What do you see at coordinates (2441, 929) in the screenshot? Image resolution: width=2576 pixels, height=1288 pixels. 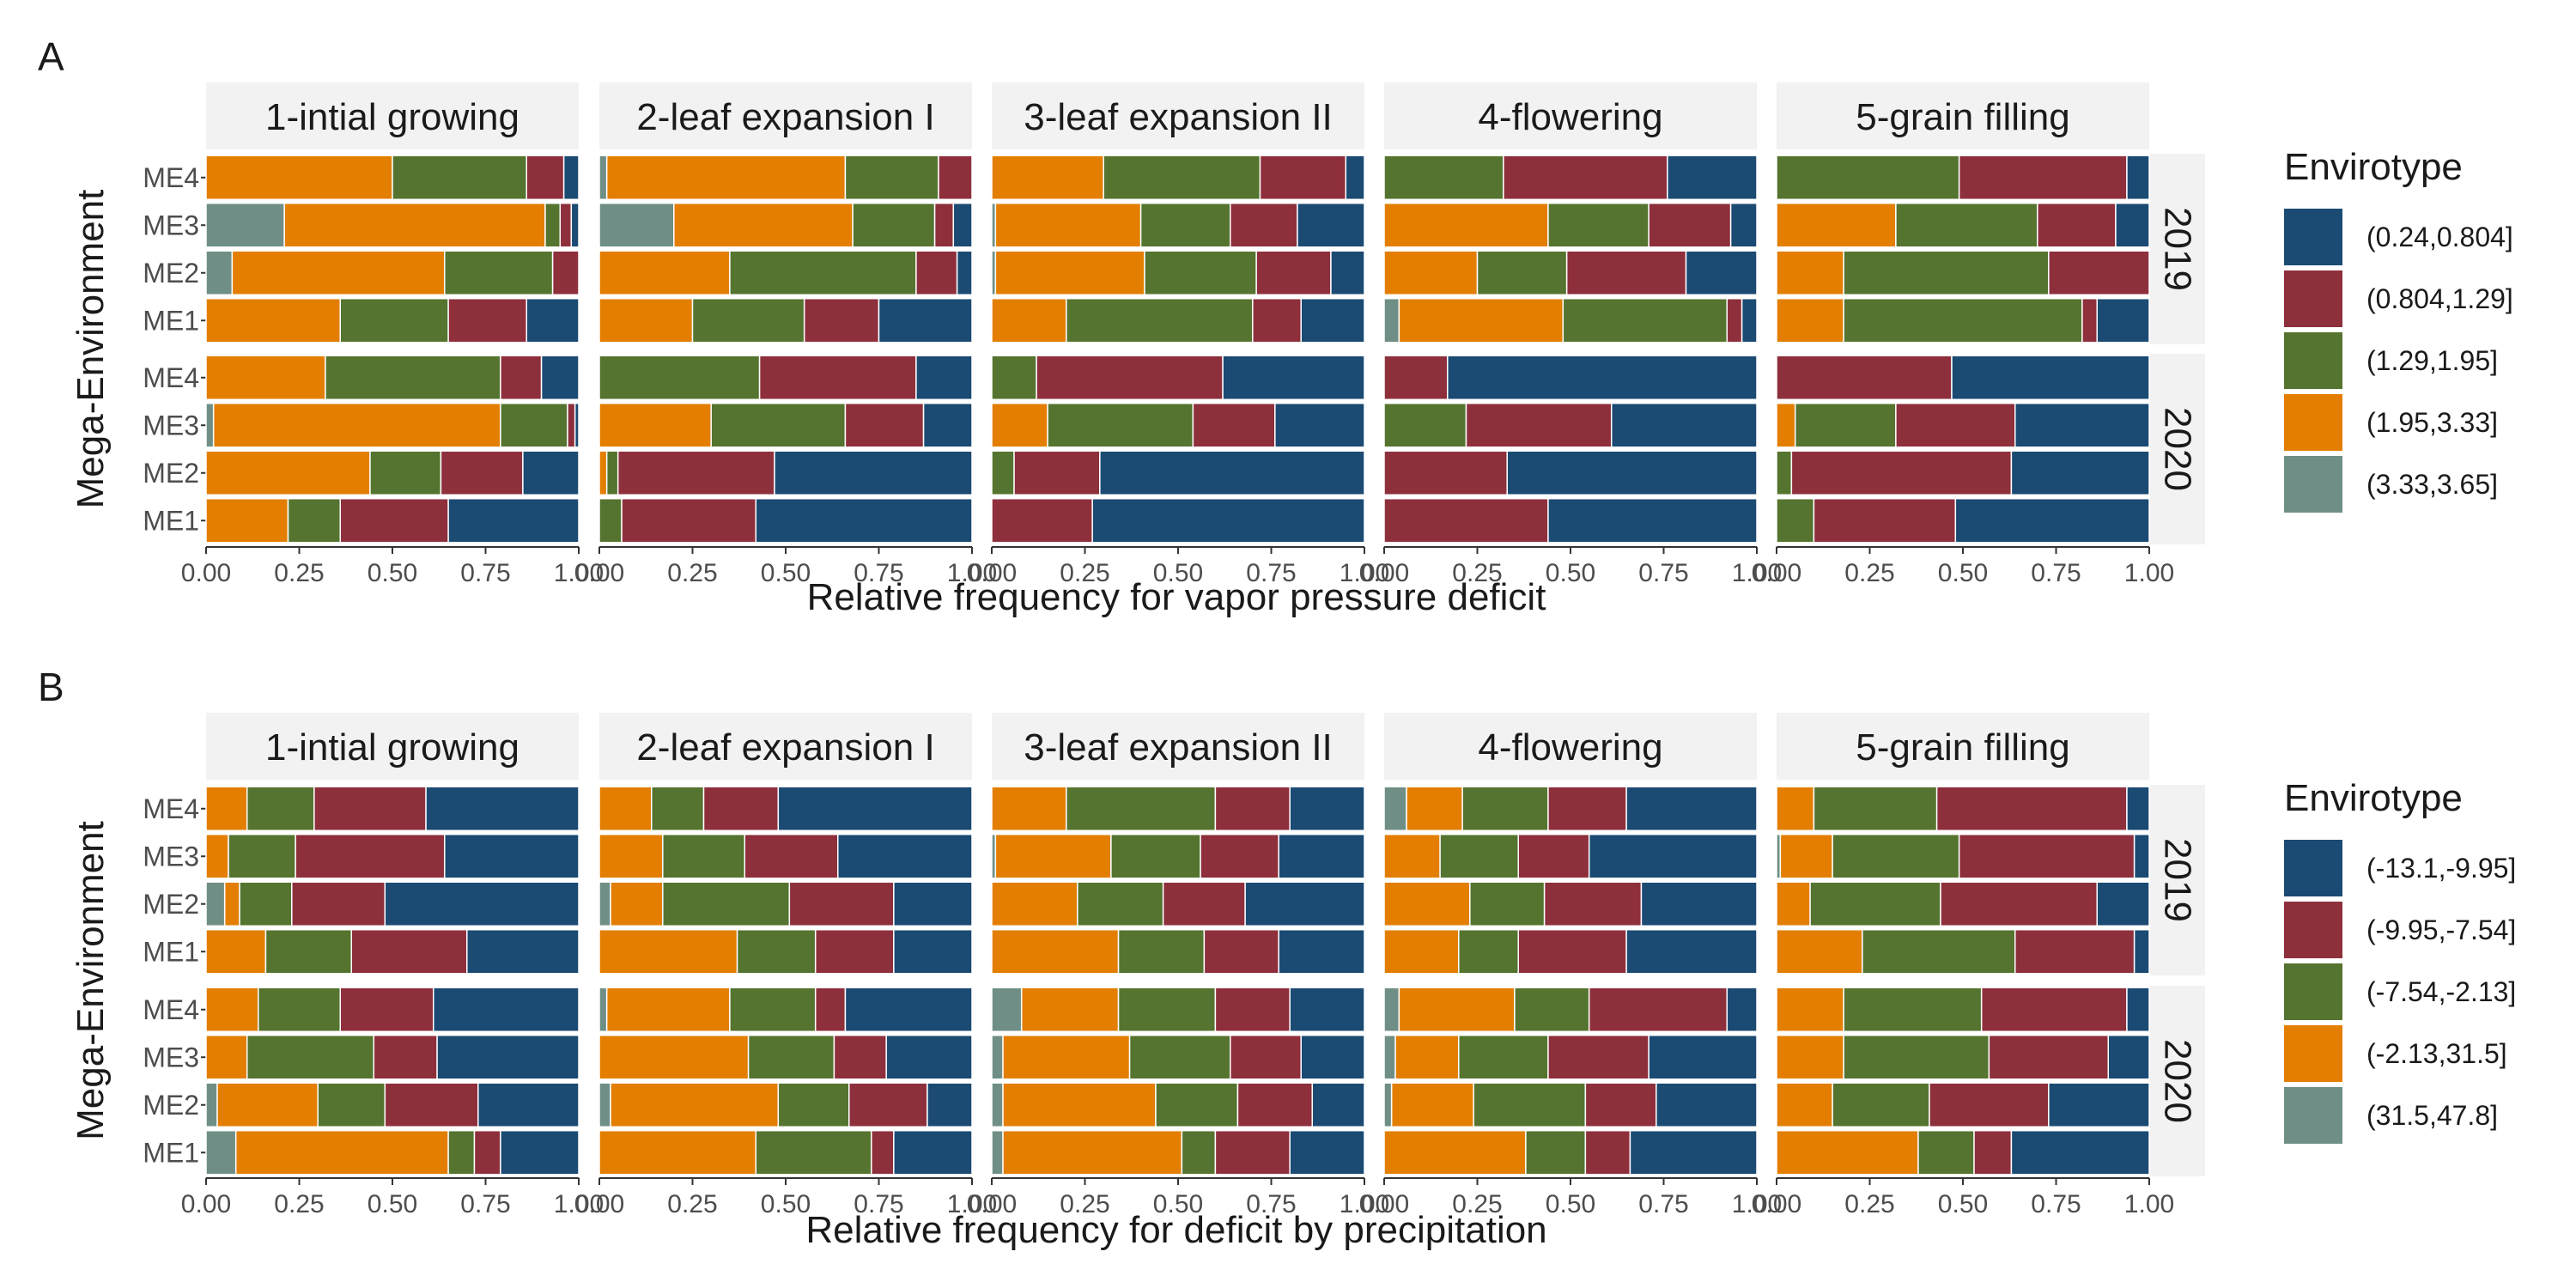 I see `legend-label: (-9.95,-7.54]` at bounding box center [2441, 929].